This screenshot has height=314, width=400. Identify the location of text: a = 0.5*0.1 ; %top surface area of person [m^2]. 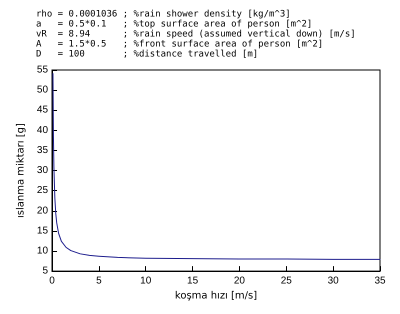
(174, 25).